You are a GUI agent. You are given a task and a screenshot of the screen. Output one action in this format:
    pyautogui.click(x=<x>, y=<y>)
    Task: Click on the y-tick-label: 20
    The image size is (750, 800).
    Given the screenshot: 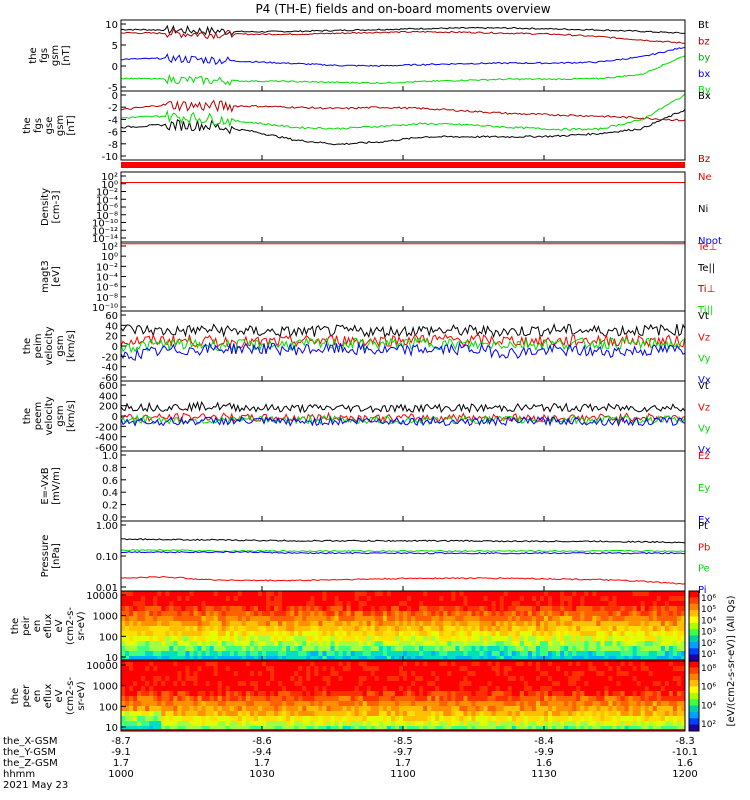 What is the action you would take?
    pyautogui.click(x=111, y=337)
    